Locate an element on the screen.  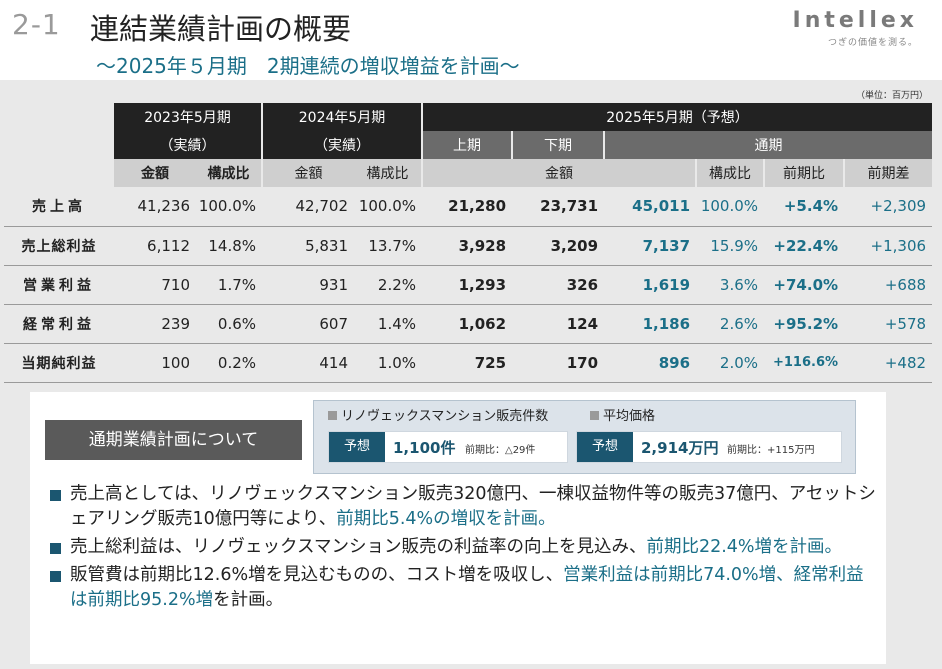
logo-tagline: つぎの価値を測る。 is located at coordinates (872, 43).